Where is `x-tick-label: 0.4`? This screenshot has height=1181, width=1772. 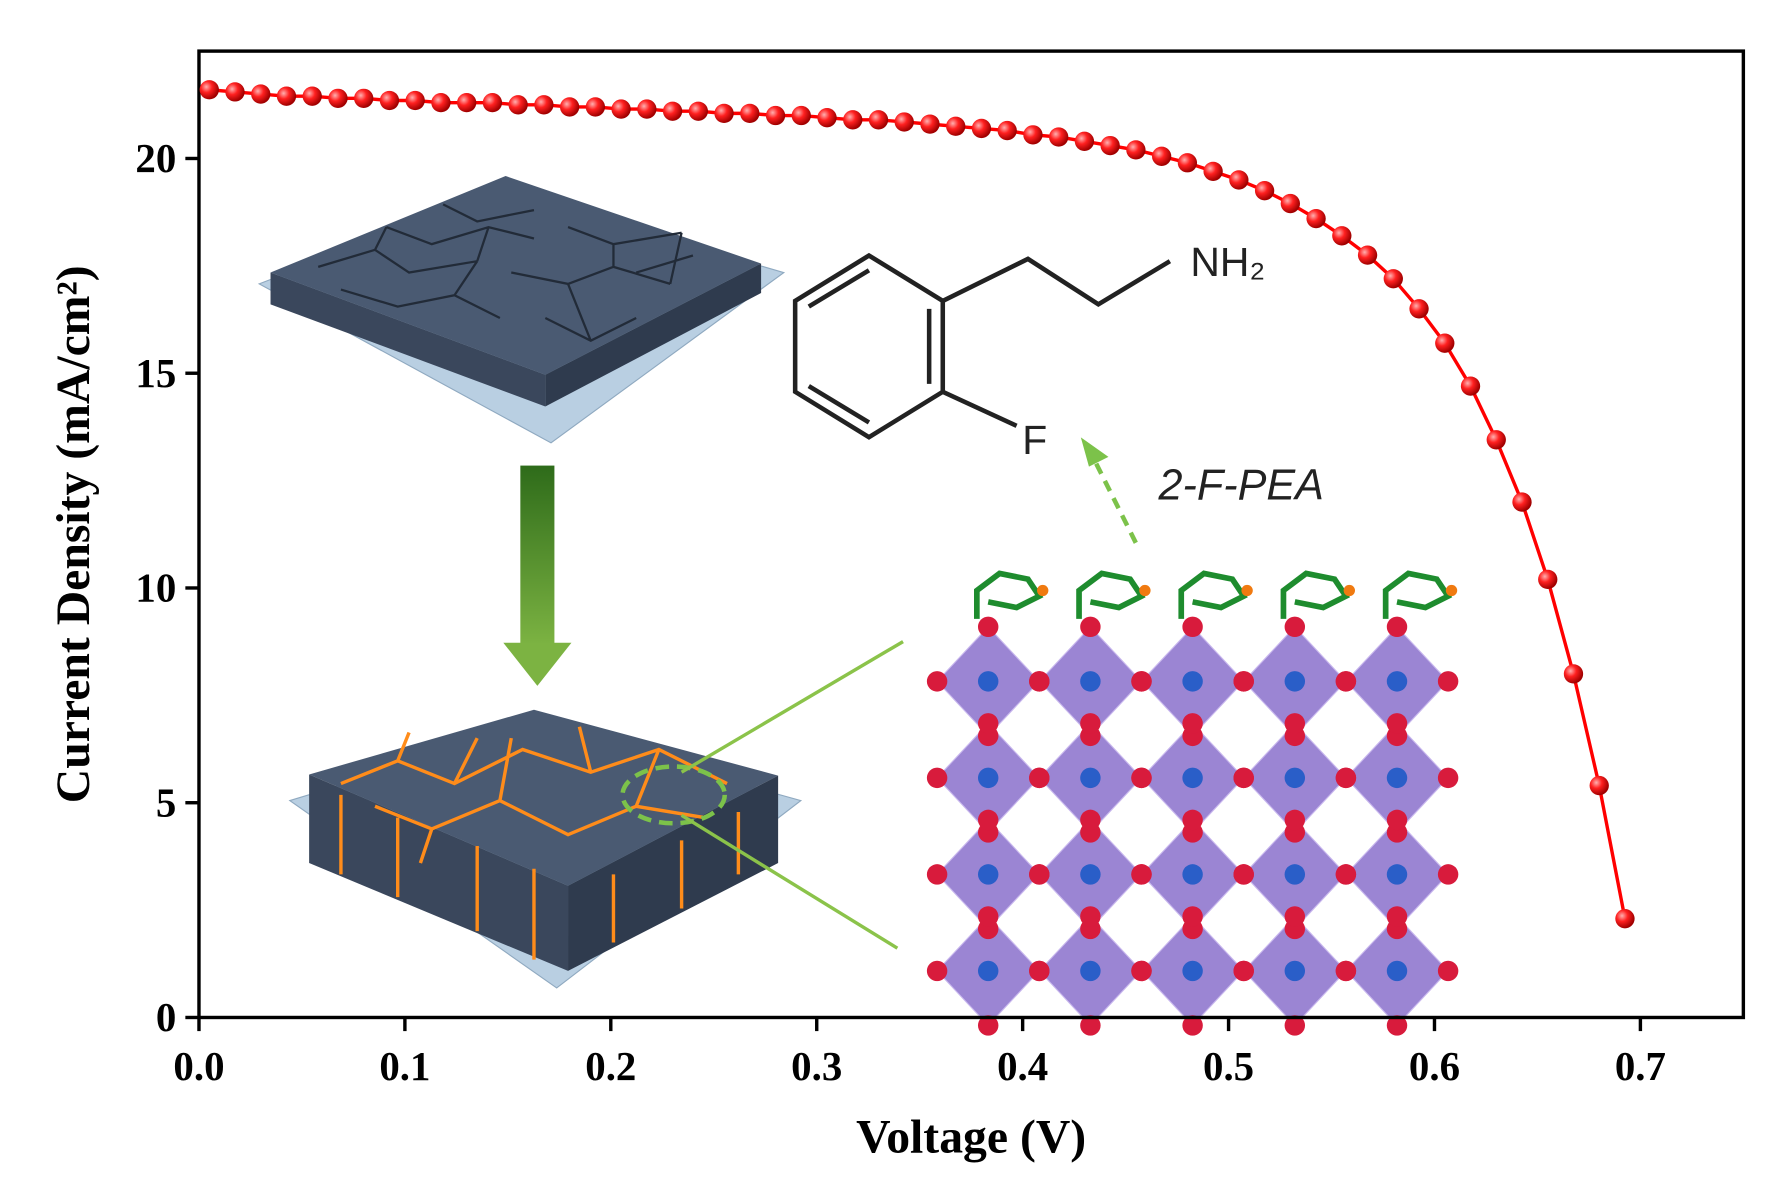
x-tick-label: 0.4 is located at coordinates (1022, 1066).